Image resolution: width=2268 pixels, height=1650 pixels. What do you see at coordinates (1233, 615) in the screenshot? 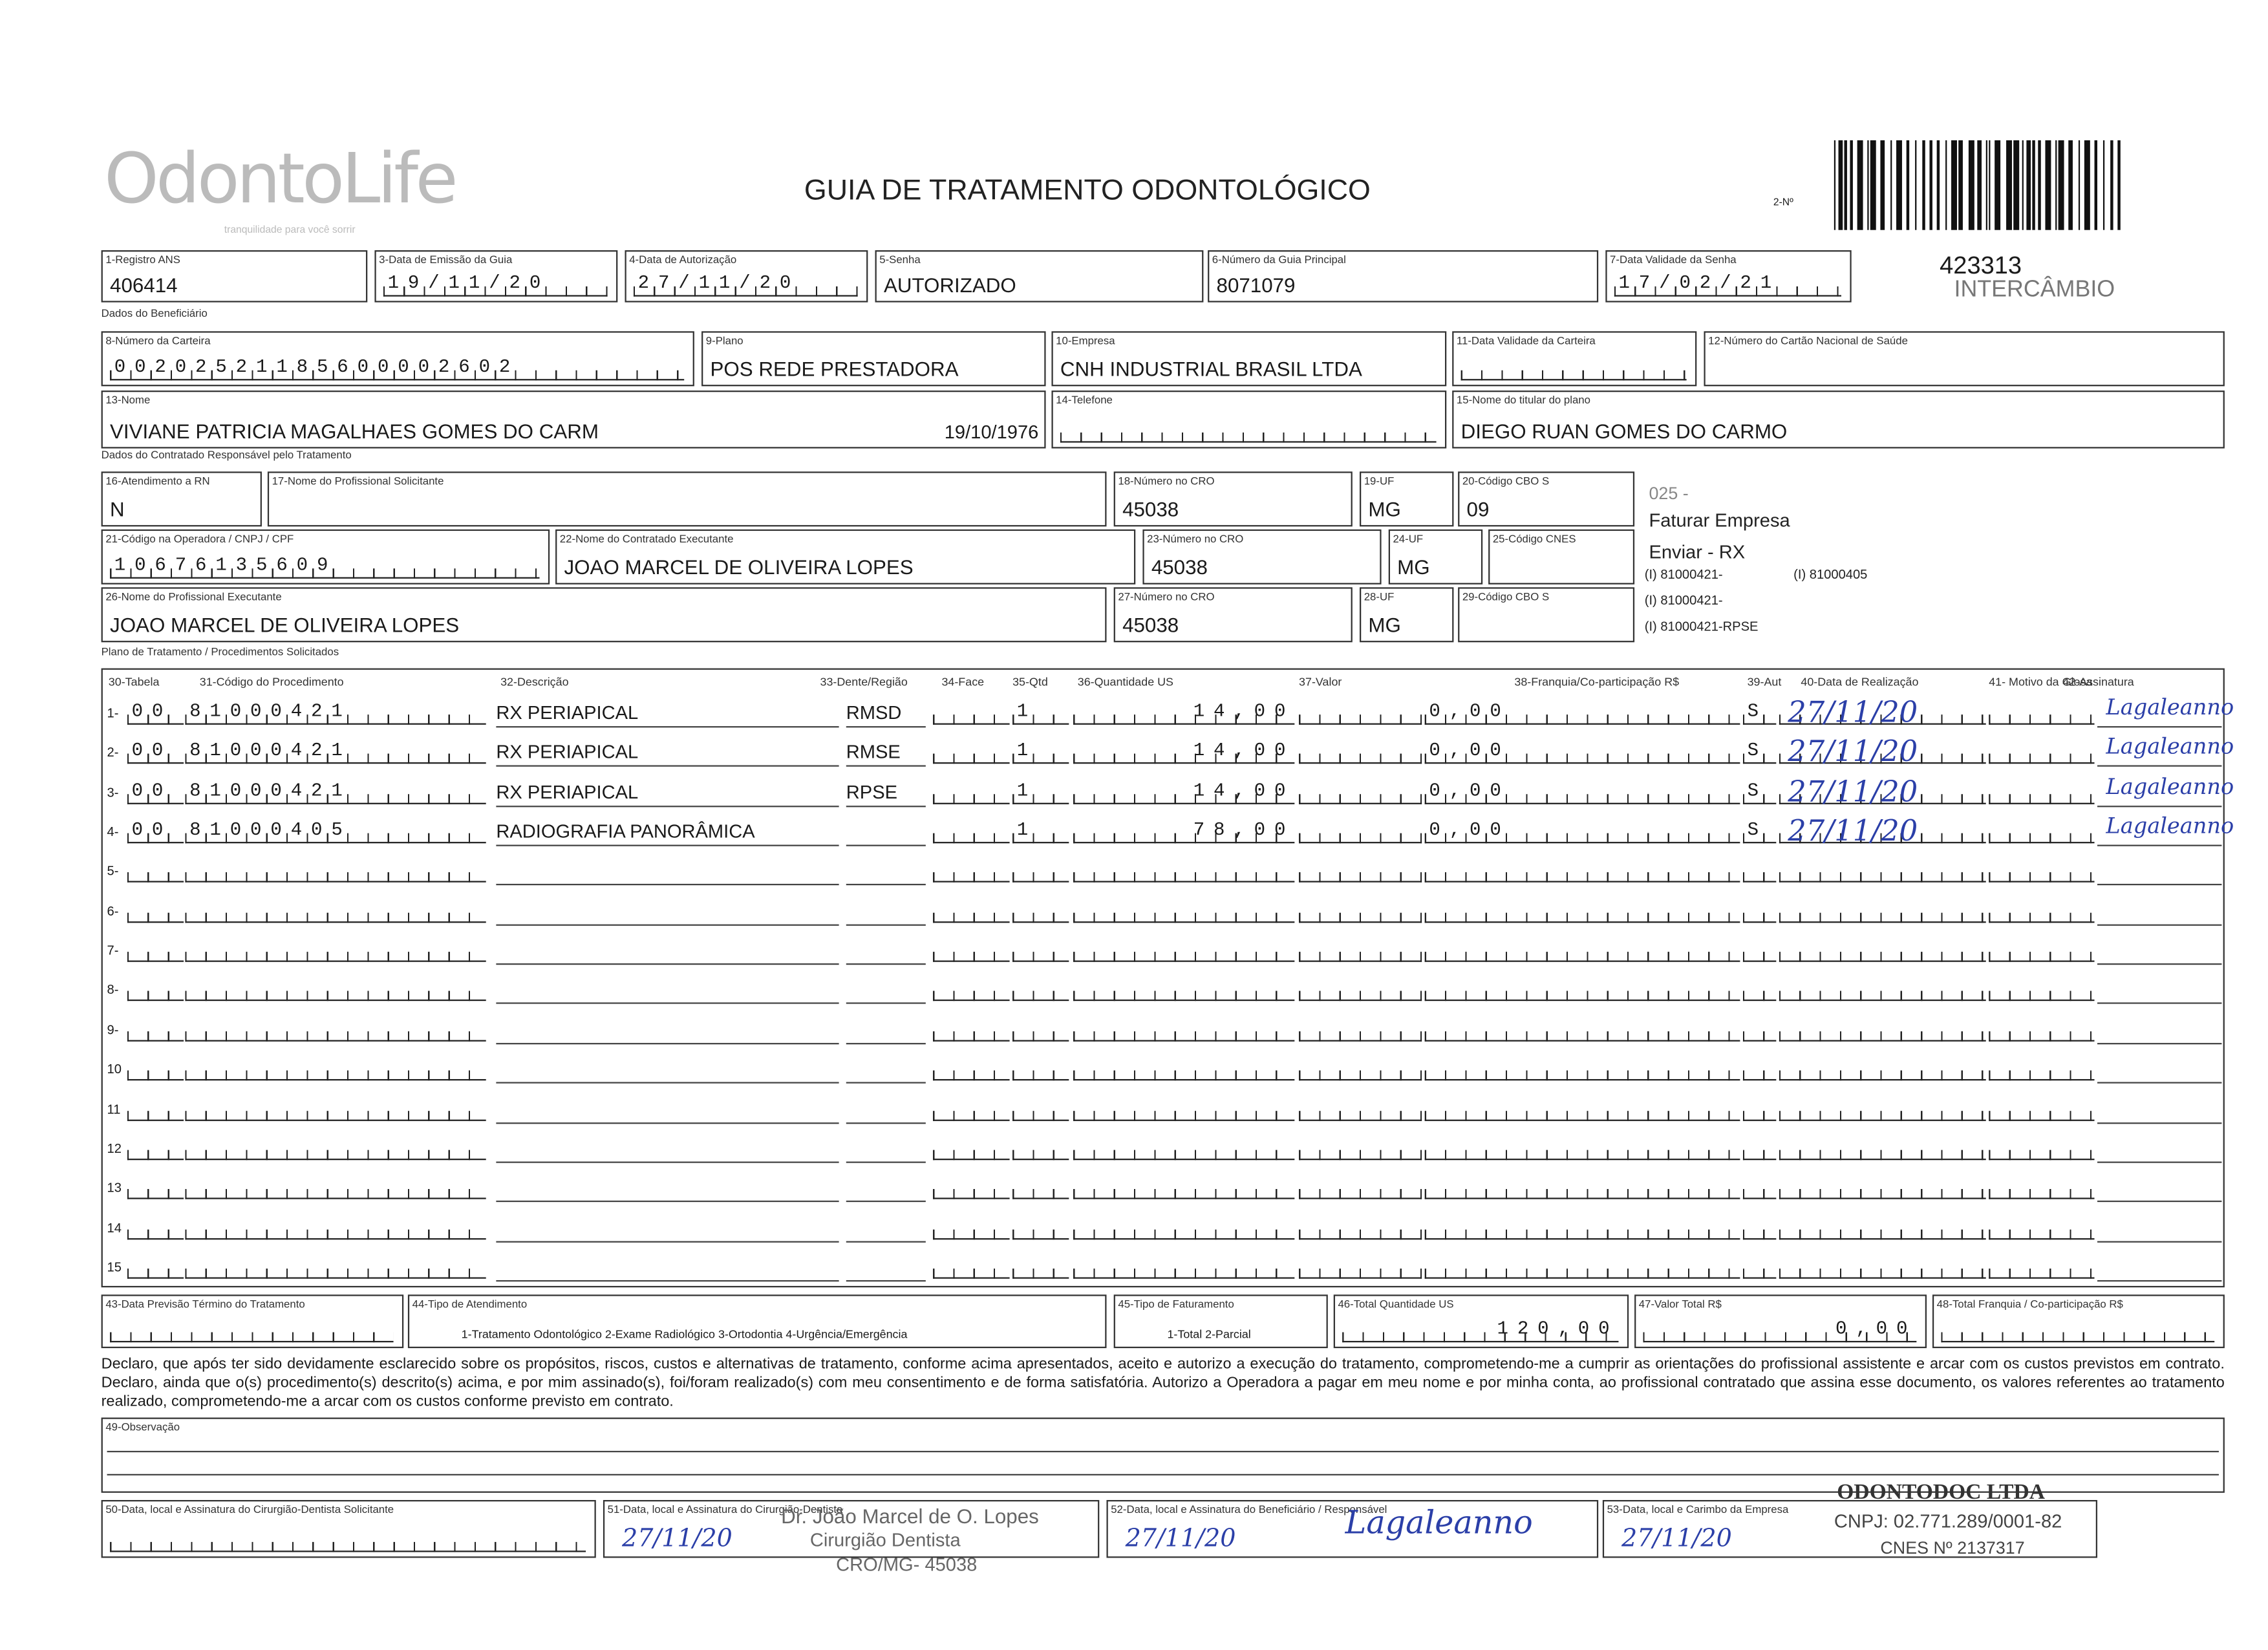
I see `field-box: 27-Número no CRO 45038` at bounding box center [1233, 615].